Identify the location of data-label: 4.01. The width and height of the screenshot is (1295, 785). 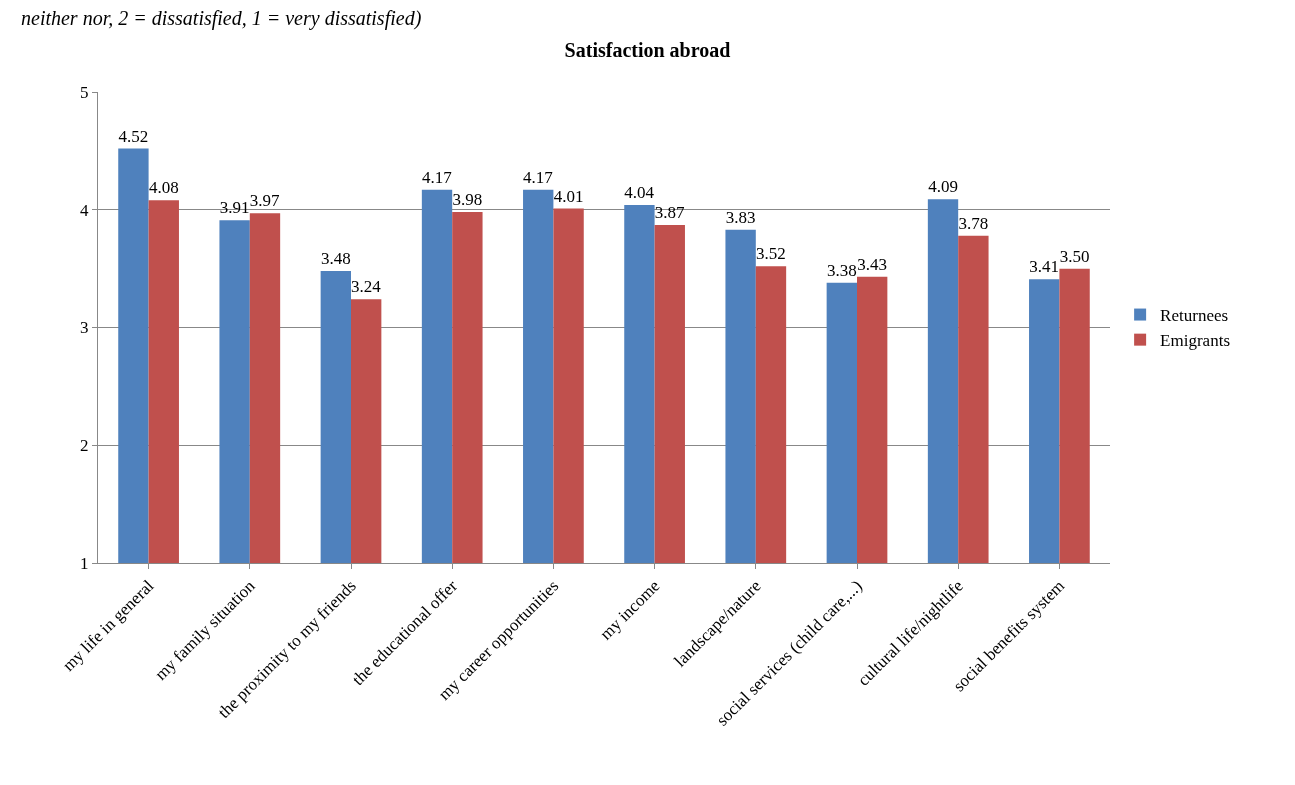
(568, 196).